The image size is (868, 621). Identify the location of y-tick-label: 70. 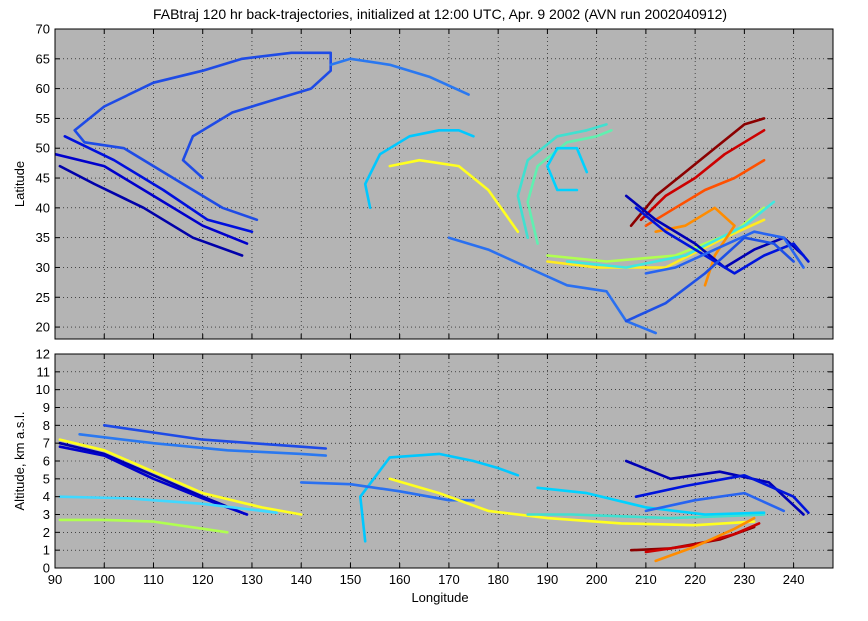
(43, 29).